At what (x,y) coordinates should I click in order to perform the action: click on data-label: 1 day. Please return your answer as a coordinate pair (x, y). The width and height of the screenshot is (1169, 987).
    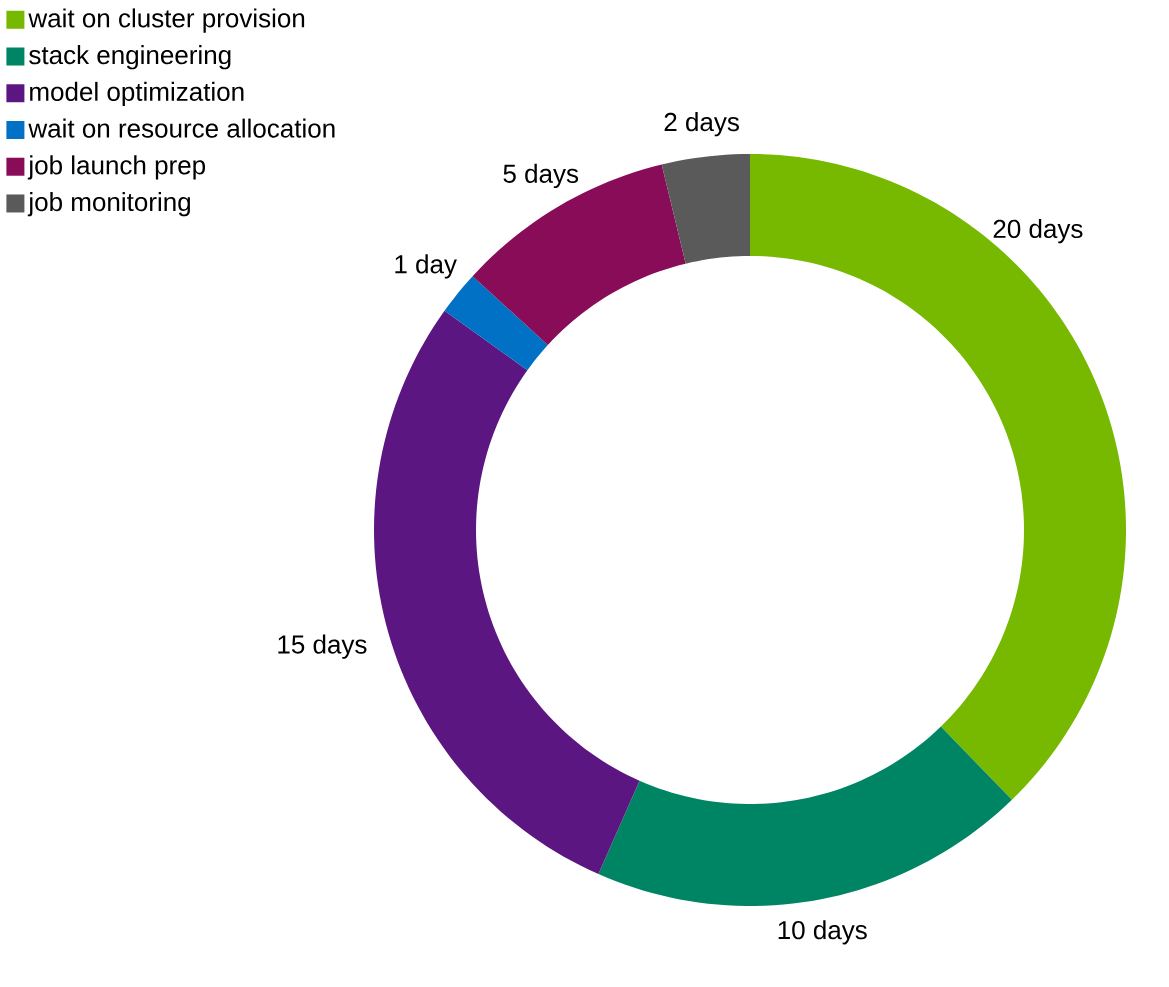
    Looking at the image, I should click on (426, 266).